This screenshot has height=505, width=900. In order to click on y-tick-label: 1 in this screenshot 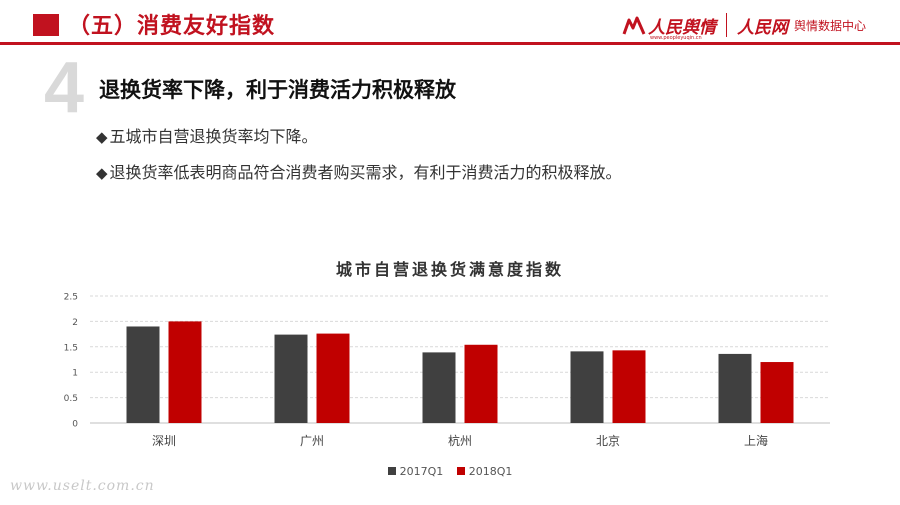, I will do `click(75, 374)`.